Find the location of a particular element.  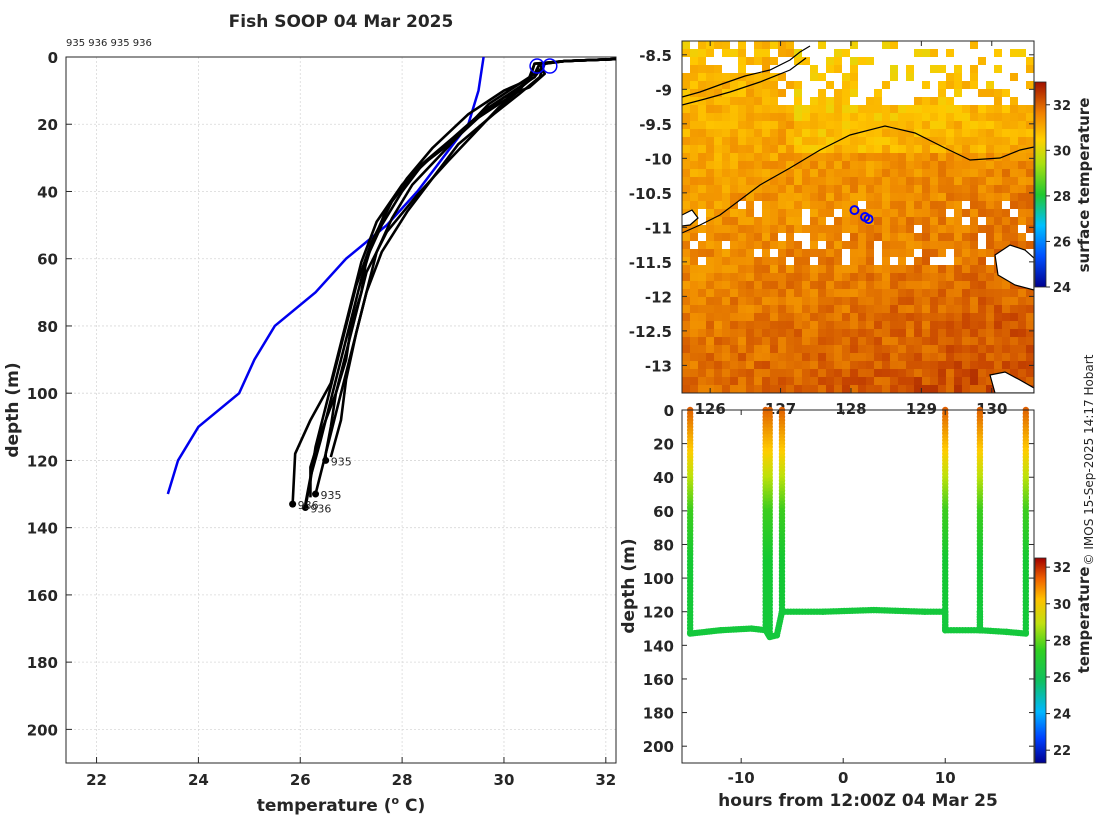

surface-marker is located at coordinates (537, 66).